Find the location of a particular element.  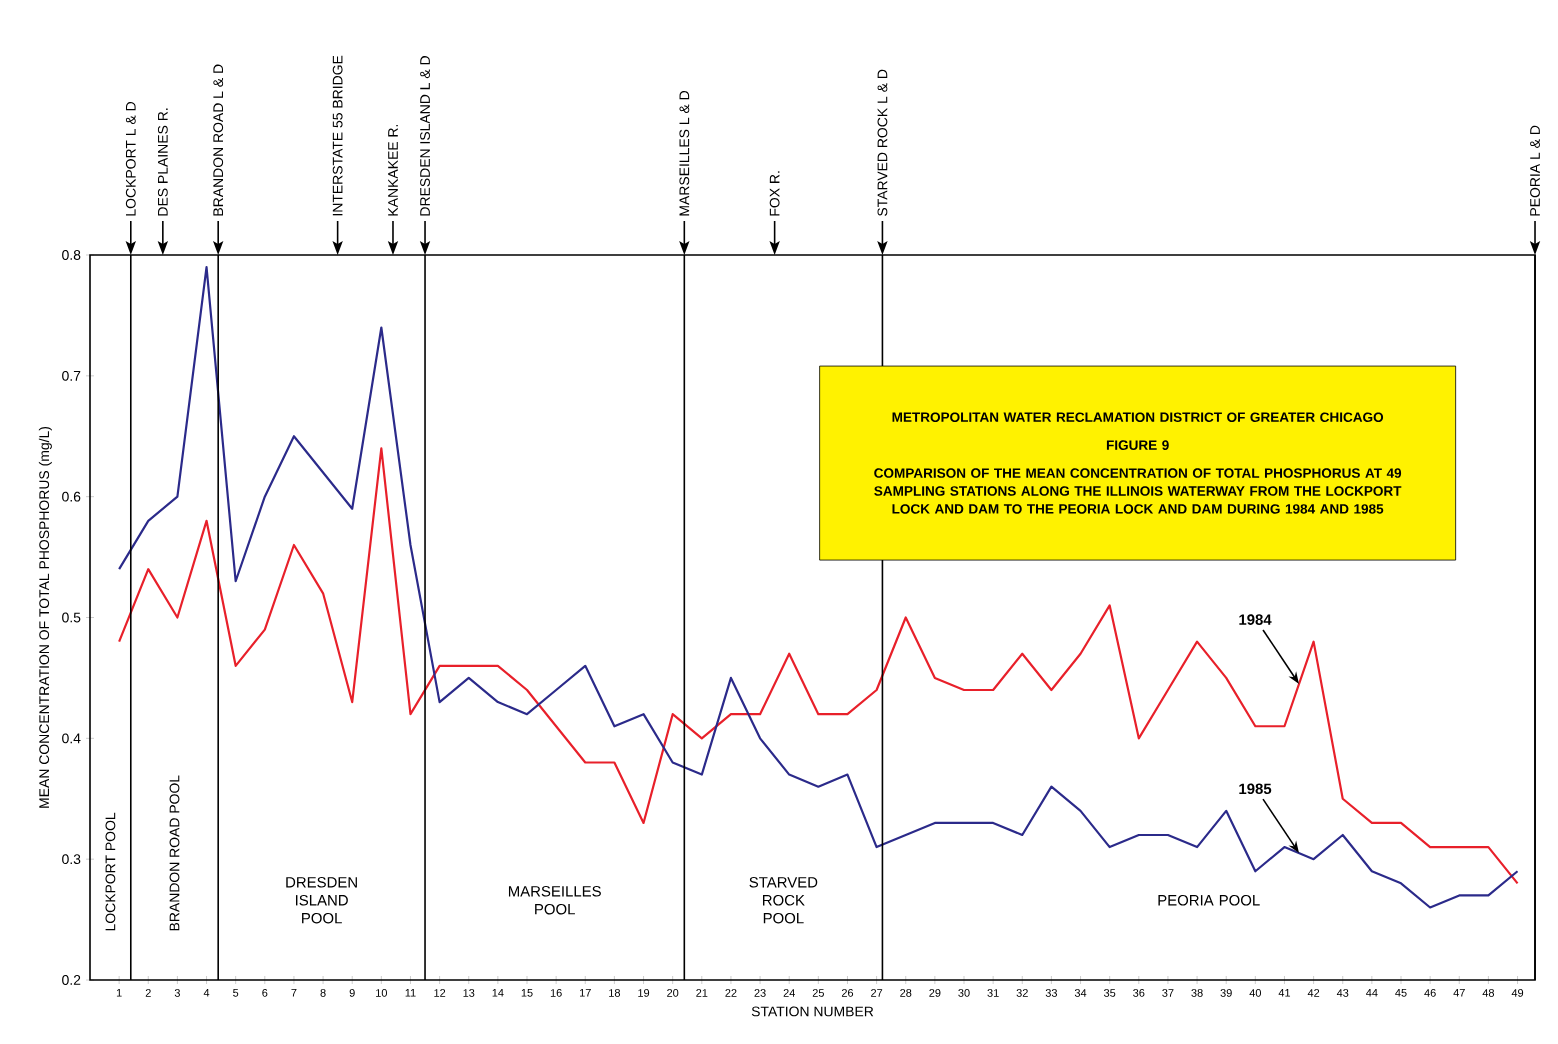

x-tick-label: 23 is located at coordinates (760, 993).